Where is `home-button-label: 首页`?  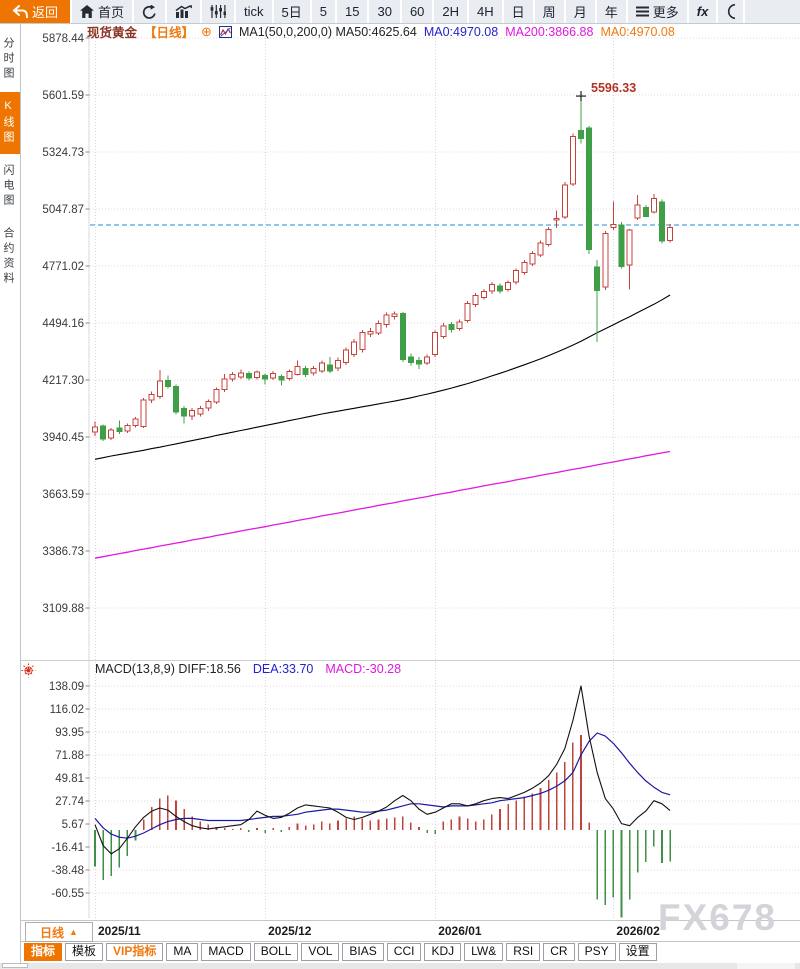
home-button-label: 首页 is located at coordinates (111, 12).